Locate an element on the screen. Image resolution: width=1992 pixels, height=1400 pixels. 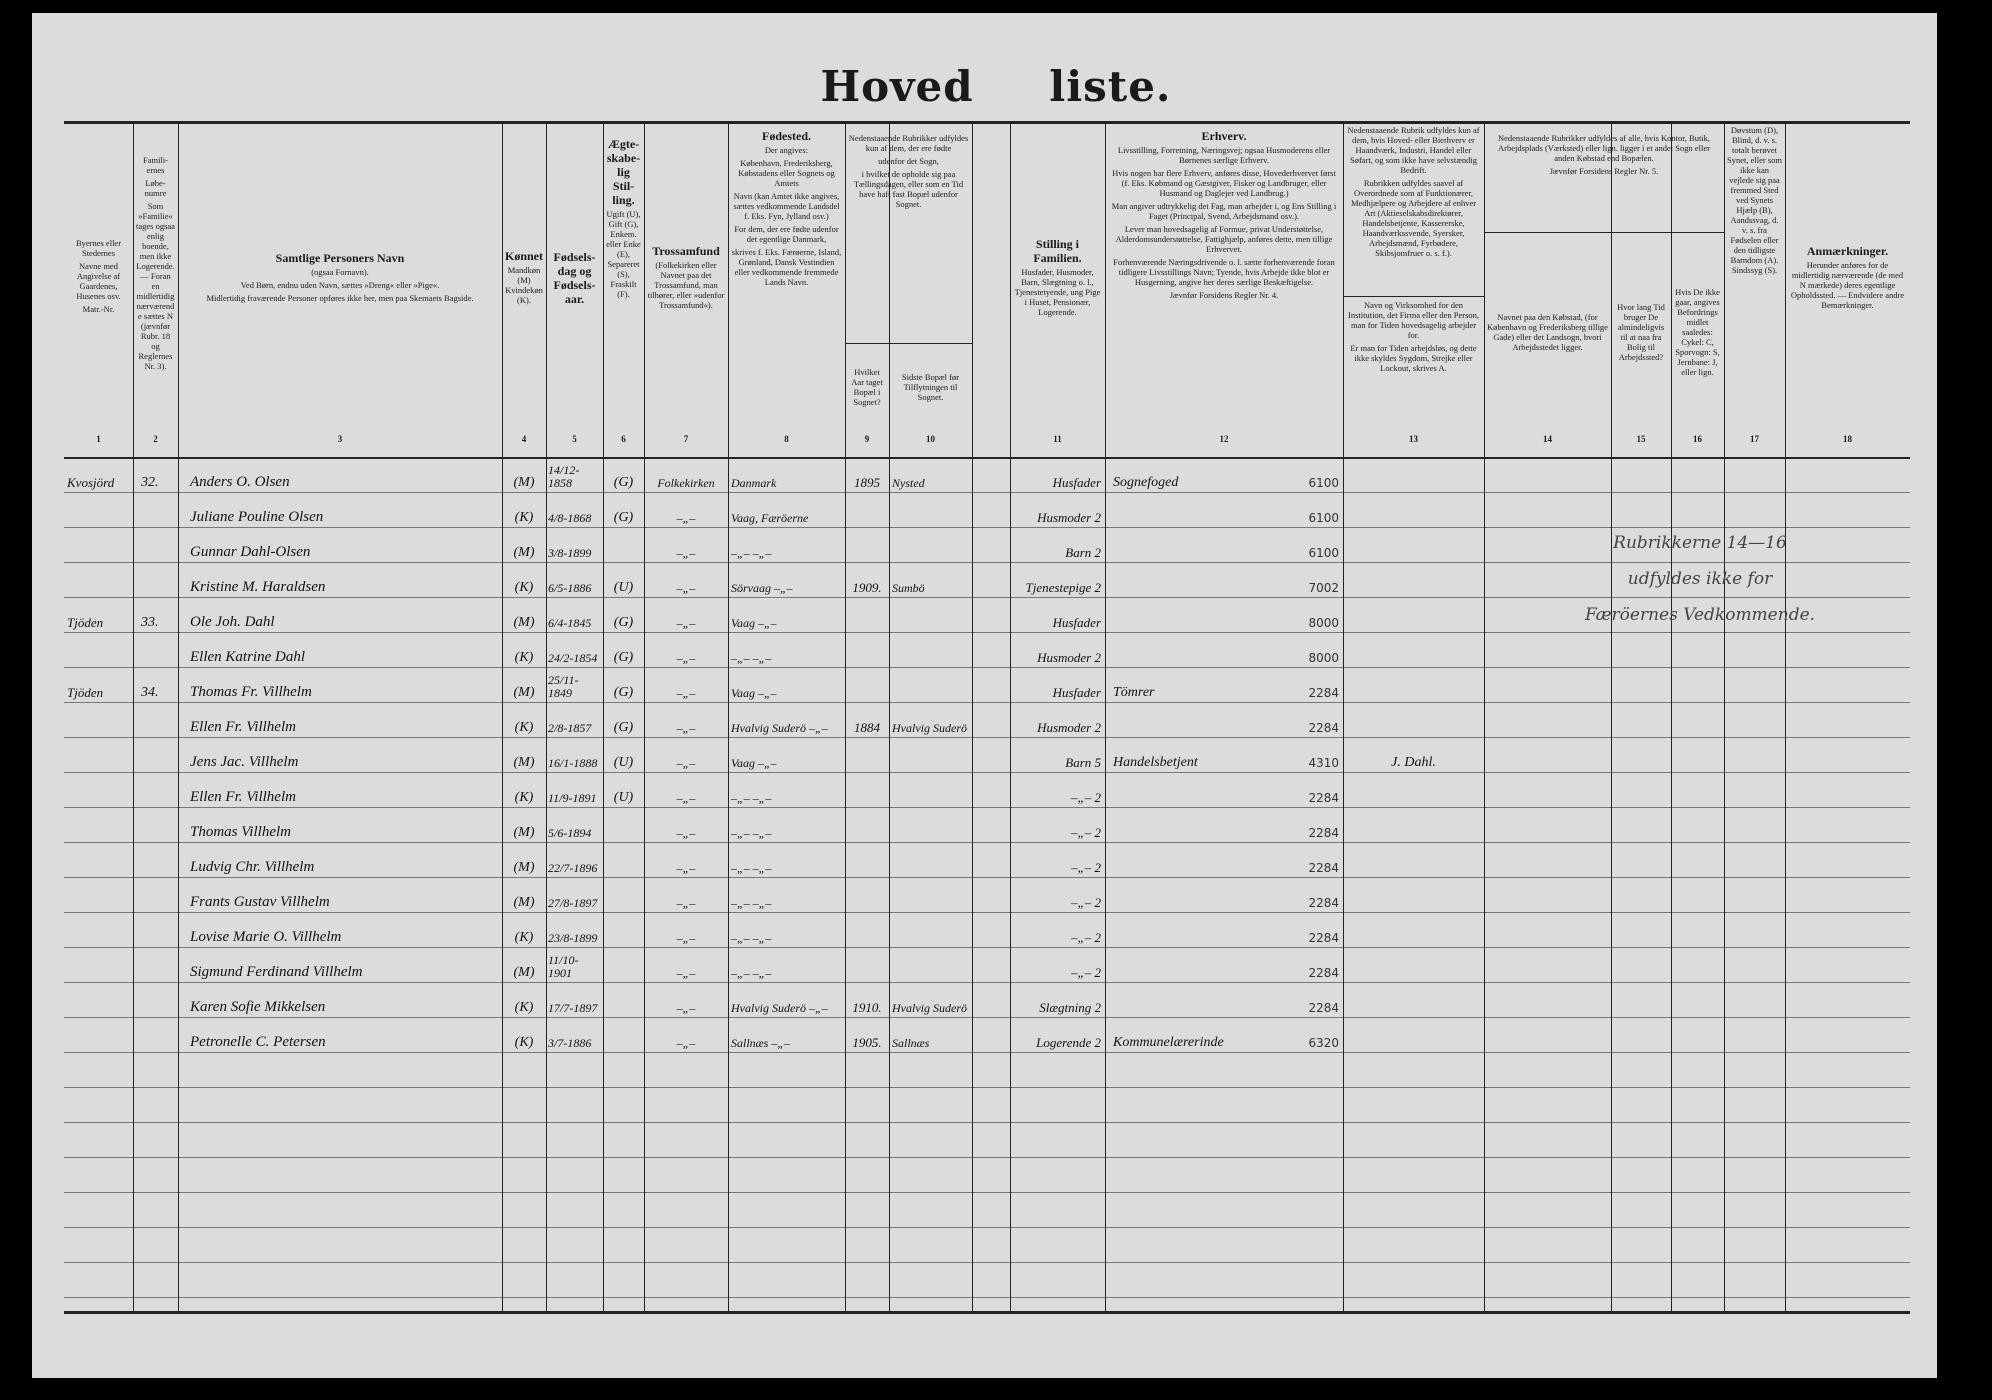
column-number: 3 is located at coordinates (340, 439).